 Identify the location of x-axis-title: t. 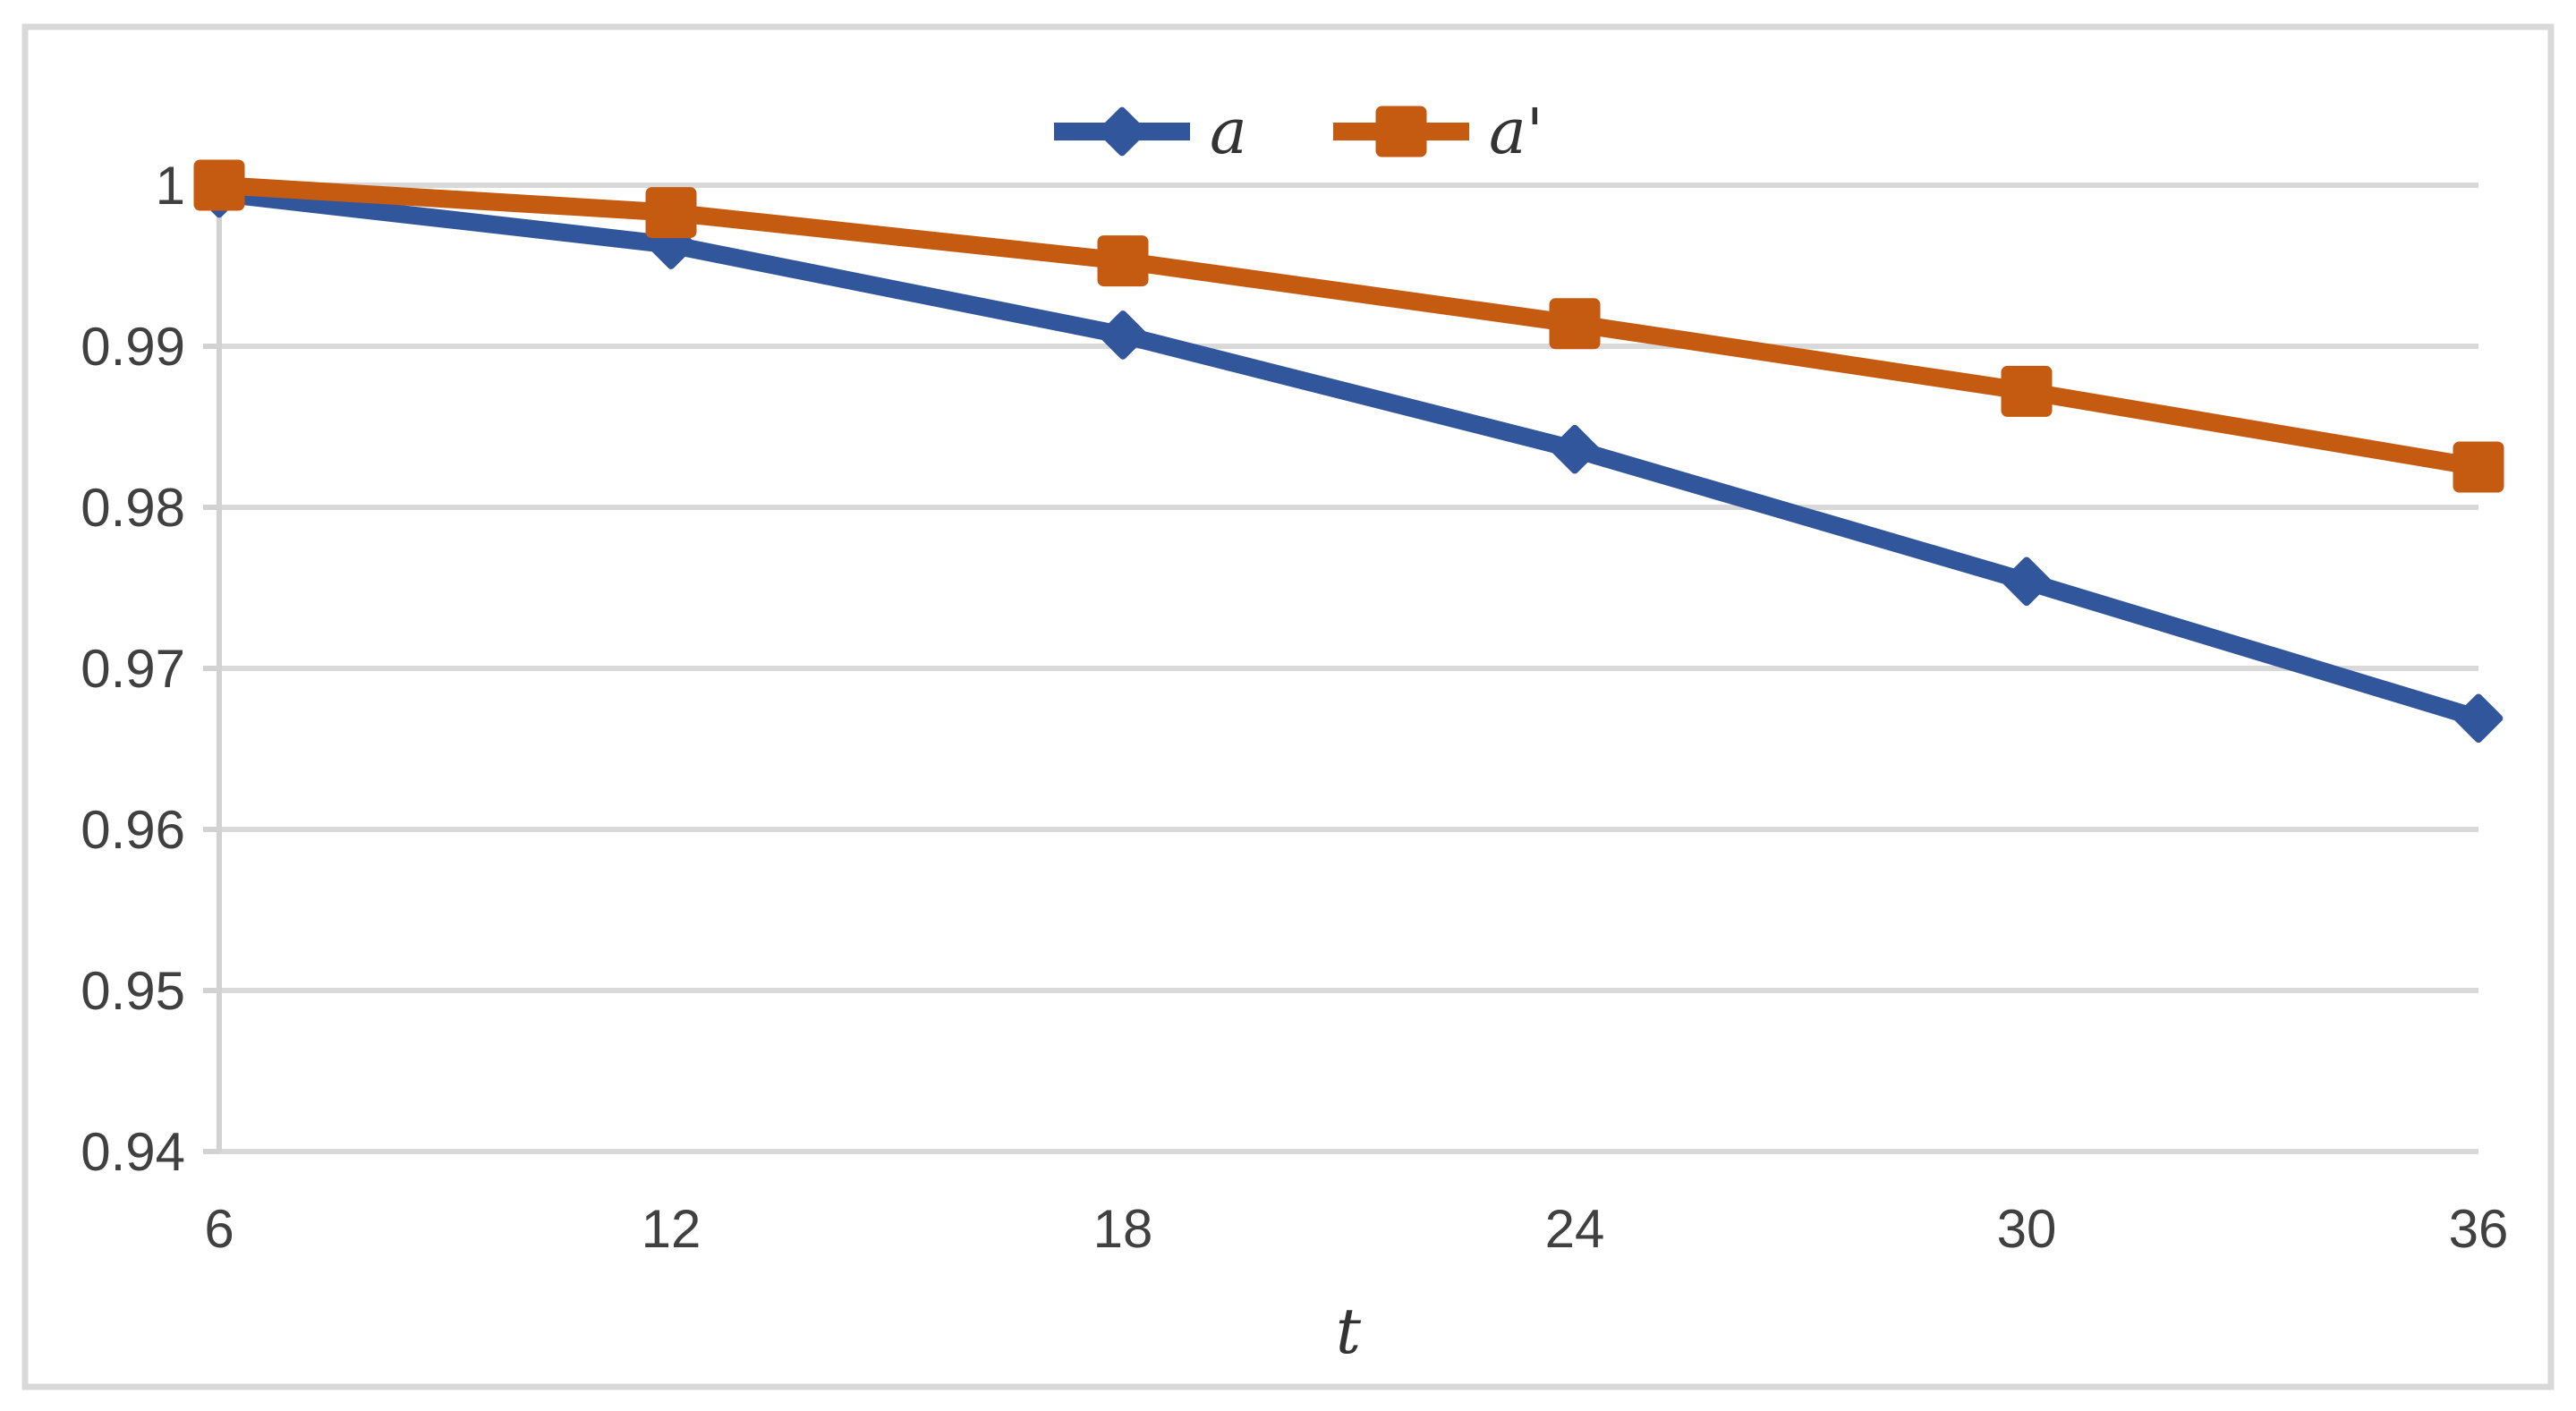
(1349, 1331).